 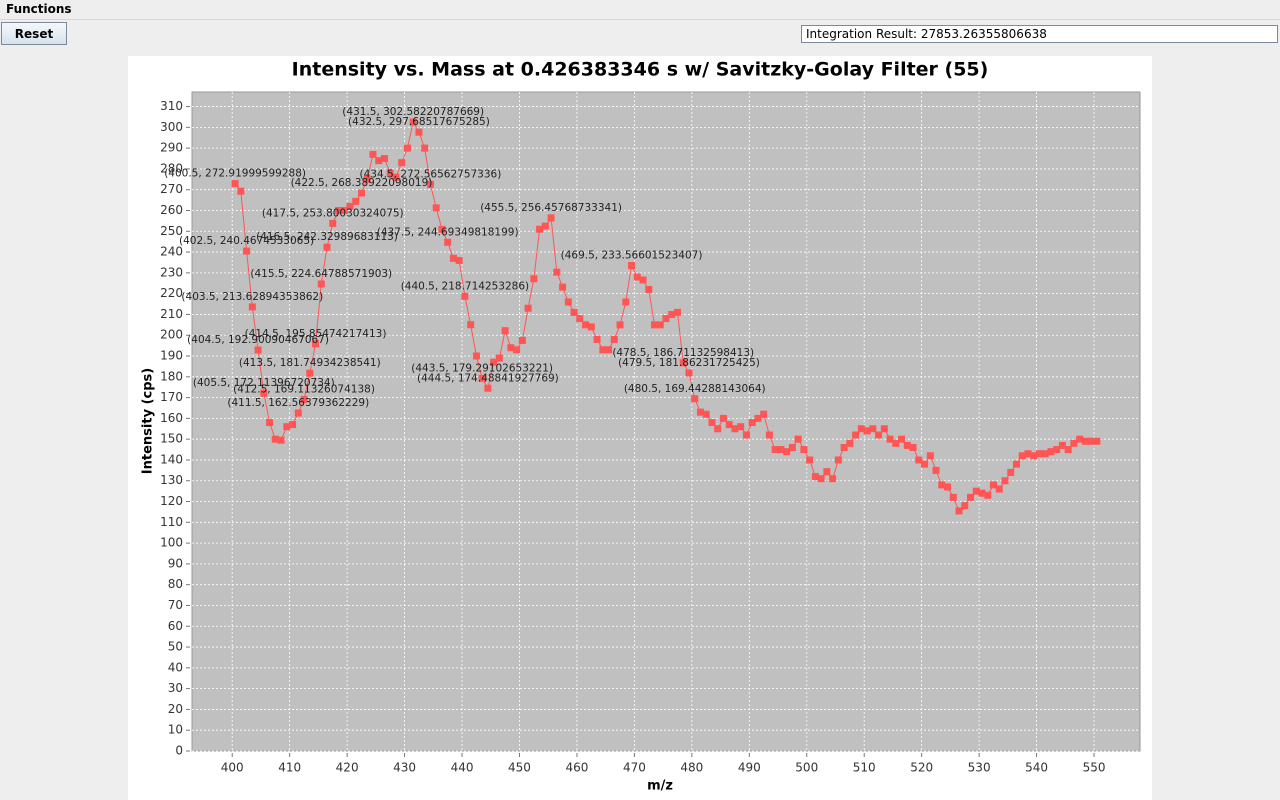 What do you see at coordinates (171, 356) in the screenshot?
I see `y-tick-label: 190` at bounding box center [171, 356].